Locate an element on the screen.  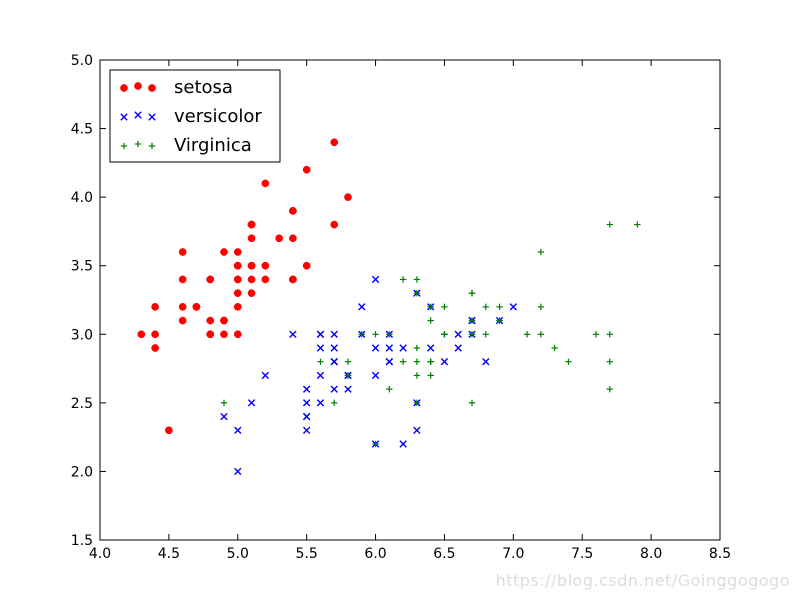
x-tick-label: 6.0 is located at coordinates (375, 554).